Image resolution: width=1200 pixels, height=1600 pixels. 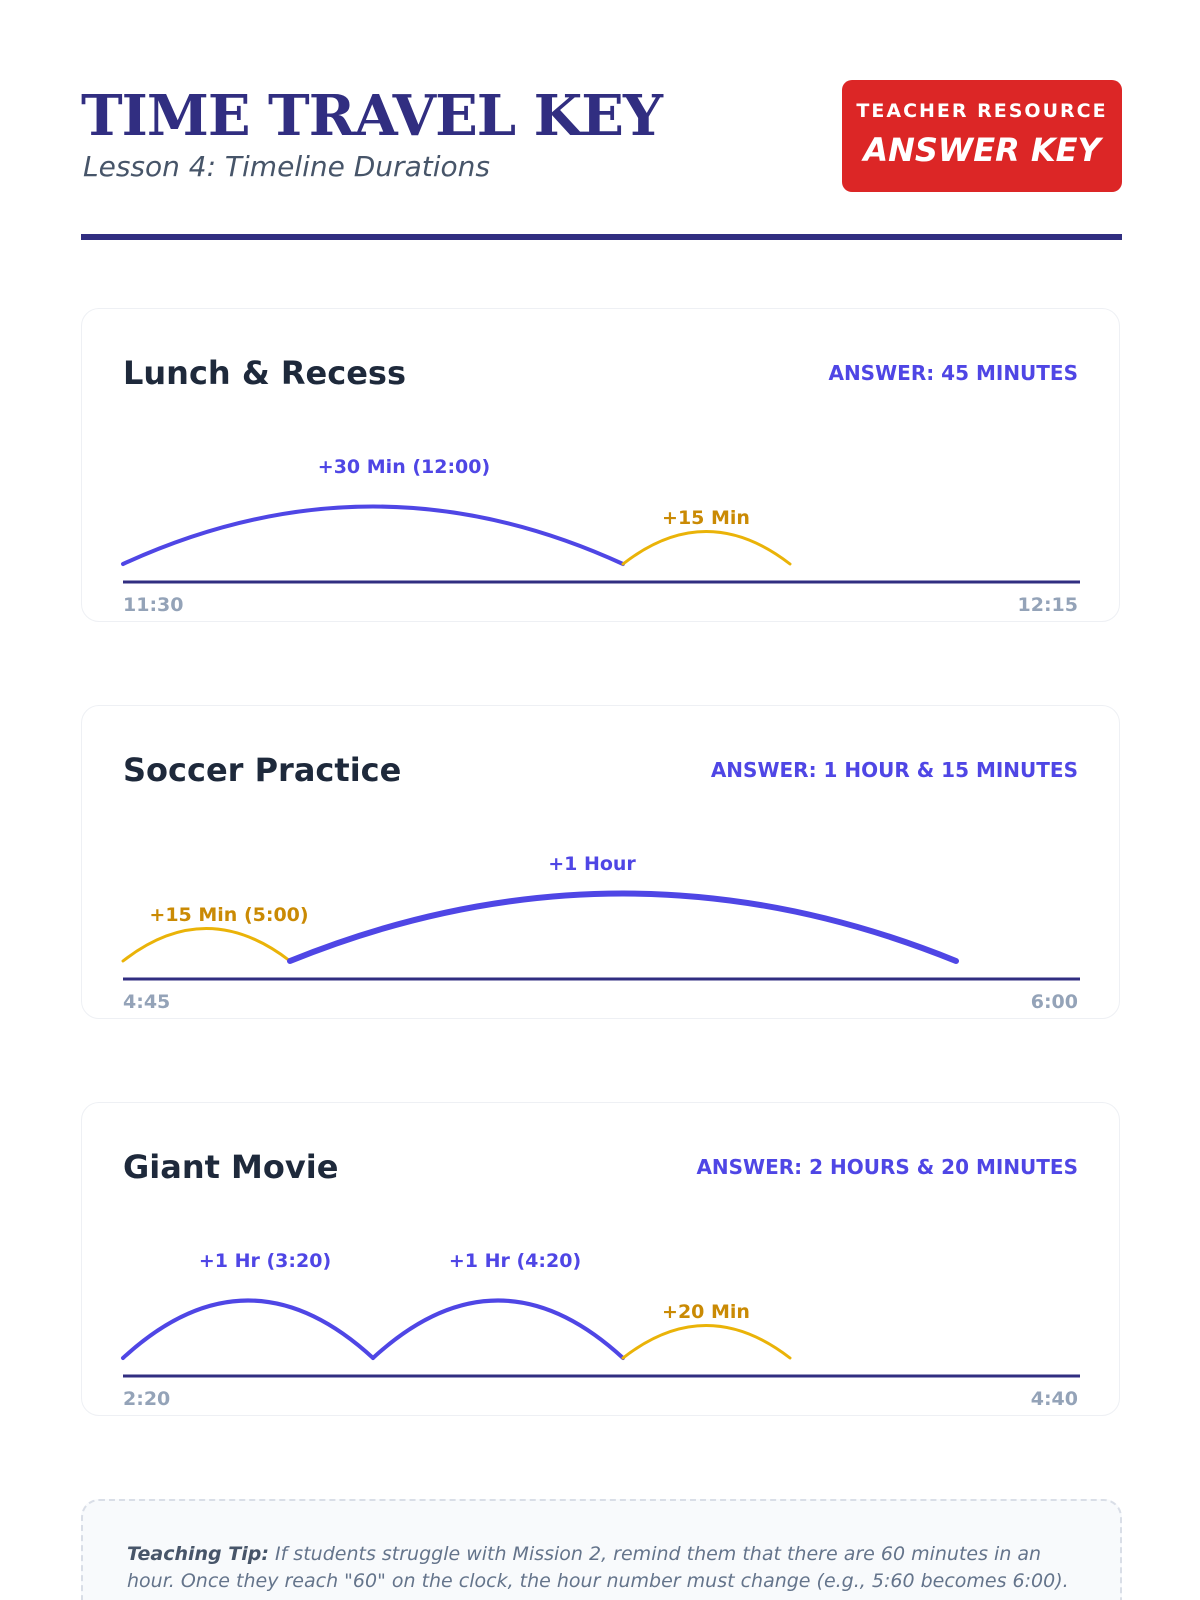 I want to click on jump-label: +1 Hr (4:20), so click(x=515, y=1261).